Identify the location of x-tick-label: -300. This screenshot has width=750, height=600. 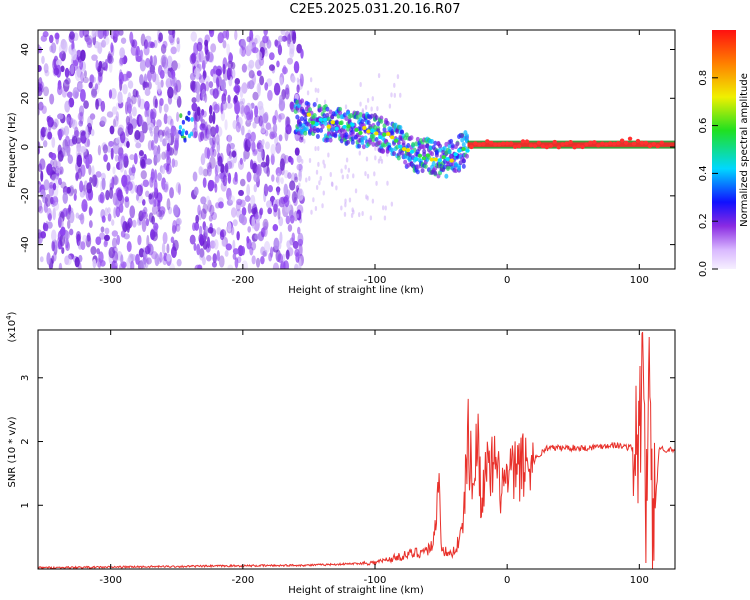
(110, 280).